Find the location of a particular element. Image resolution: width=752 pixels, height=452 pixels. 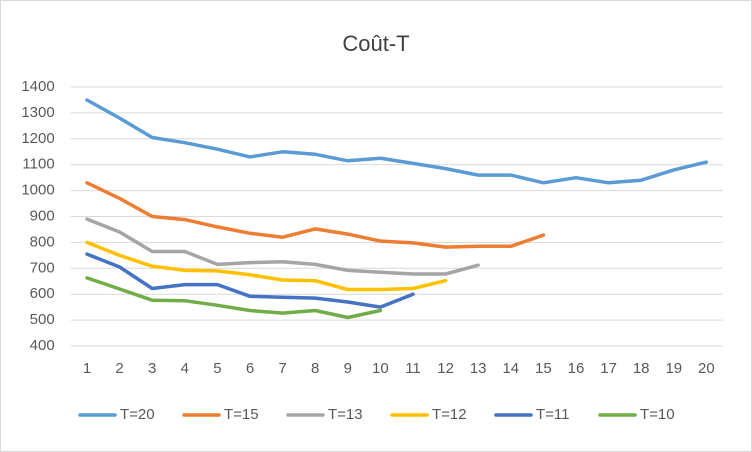

x-tick-label: 10 is located at coordinates (380, 368).